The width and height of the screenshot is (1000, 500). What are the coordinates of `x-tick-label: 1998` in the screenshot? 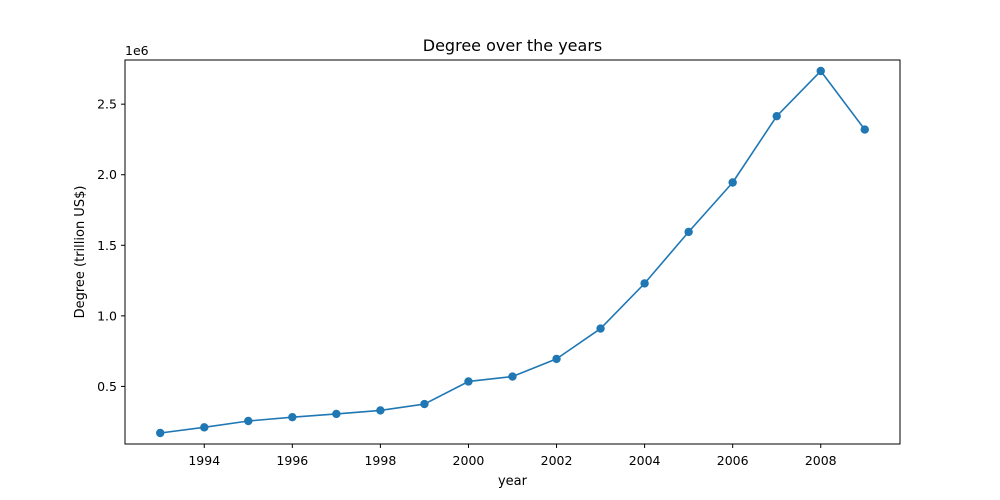 It's located at (380, 460).